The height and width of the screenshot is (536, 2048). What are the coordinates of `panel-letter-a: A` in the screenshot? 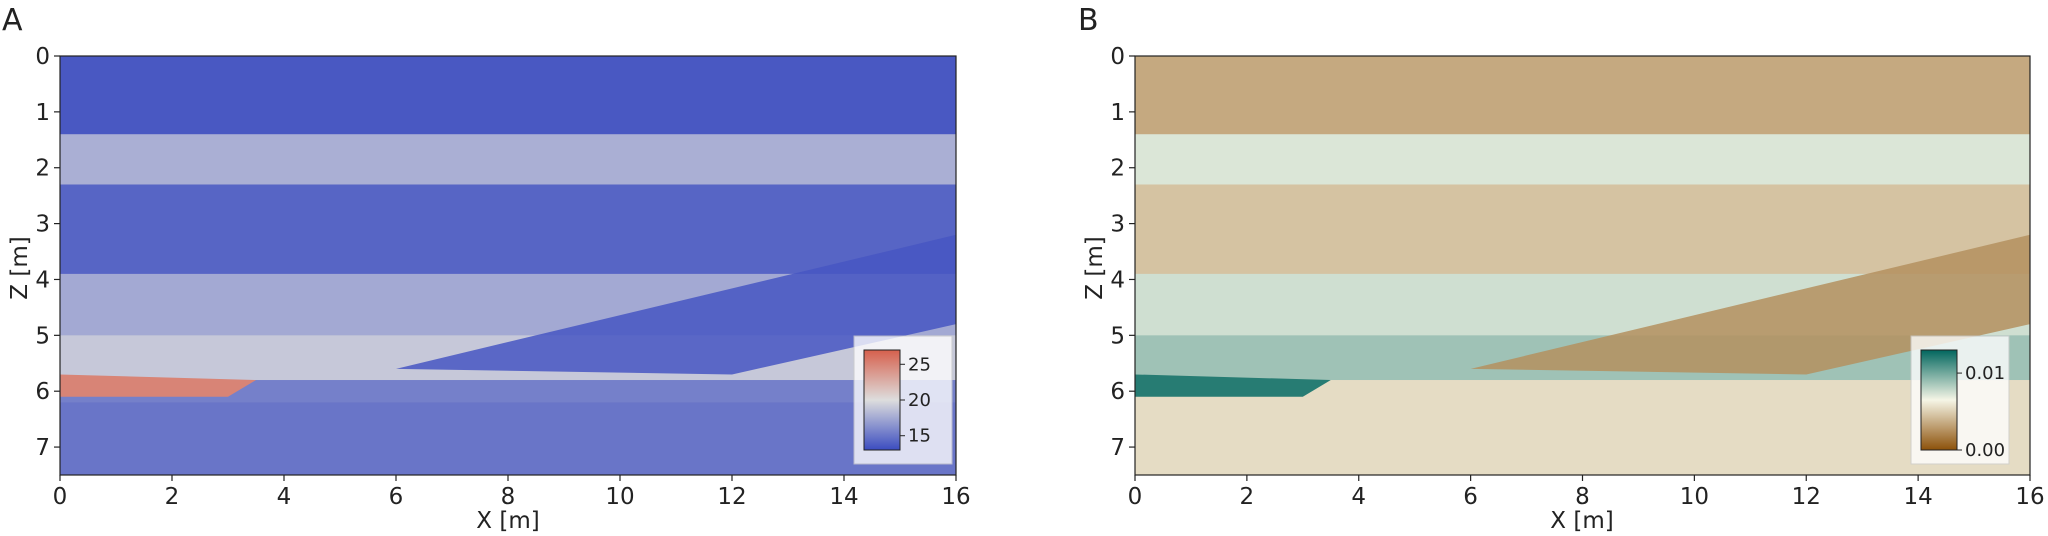 It's located at (12, 20).